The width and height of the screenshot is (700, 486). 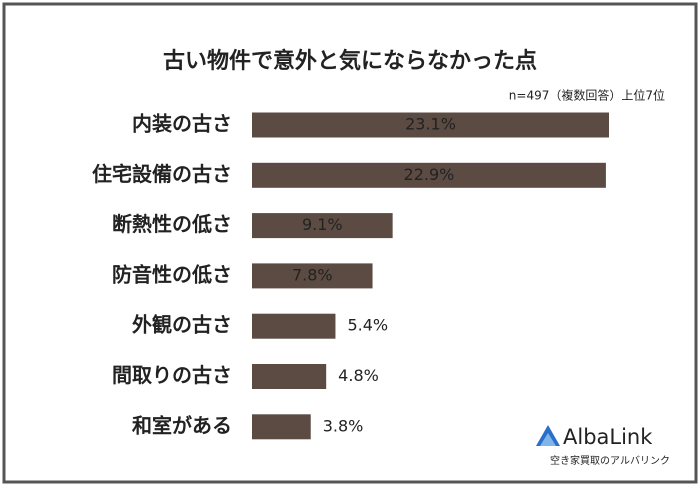 I want to click on value-label: 5.4%, so click(x=367, y=325).